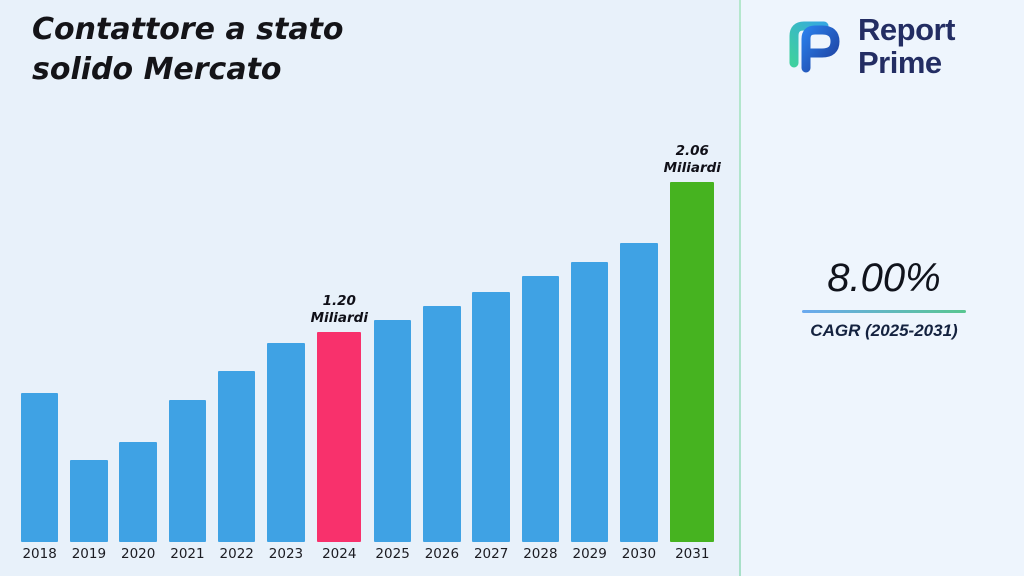 This screenshot has height=576, width=1024. I want to click on bar-2030, so click(639, 392).